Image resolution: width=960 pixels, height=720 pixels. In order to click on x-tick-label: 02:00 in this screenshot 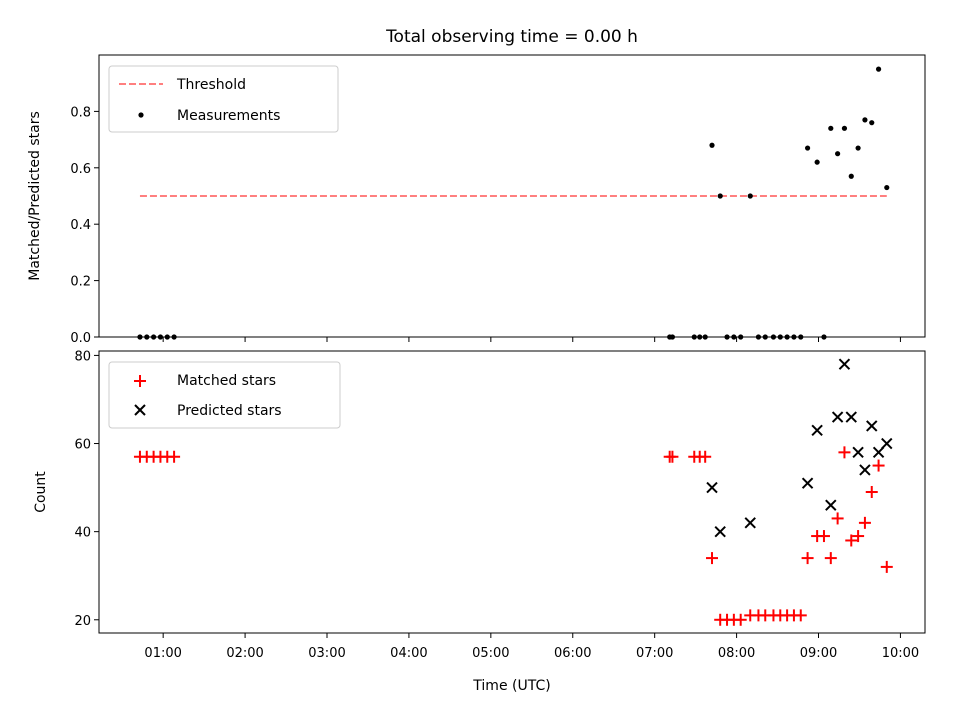, I will do `click(244, 653)`.